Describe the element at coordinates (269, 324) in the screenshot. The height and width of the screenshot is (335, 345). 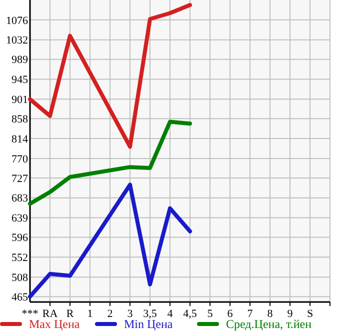
I see `legend-label: Сред.Цена, т.йен` at that location.